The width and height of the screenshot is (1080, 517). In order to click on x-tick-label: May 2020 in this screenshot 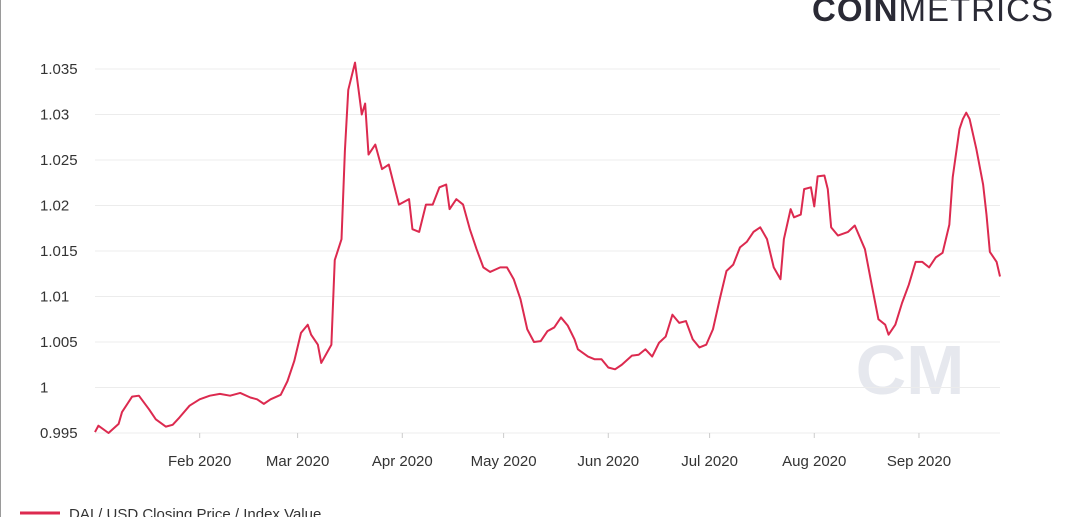, I will do `click(504, 461)`.